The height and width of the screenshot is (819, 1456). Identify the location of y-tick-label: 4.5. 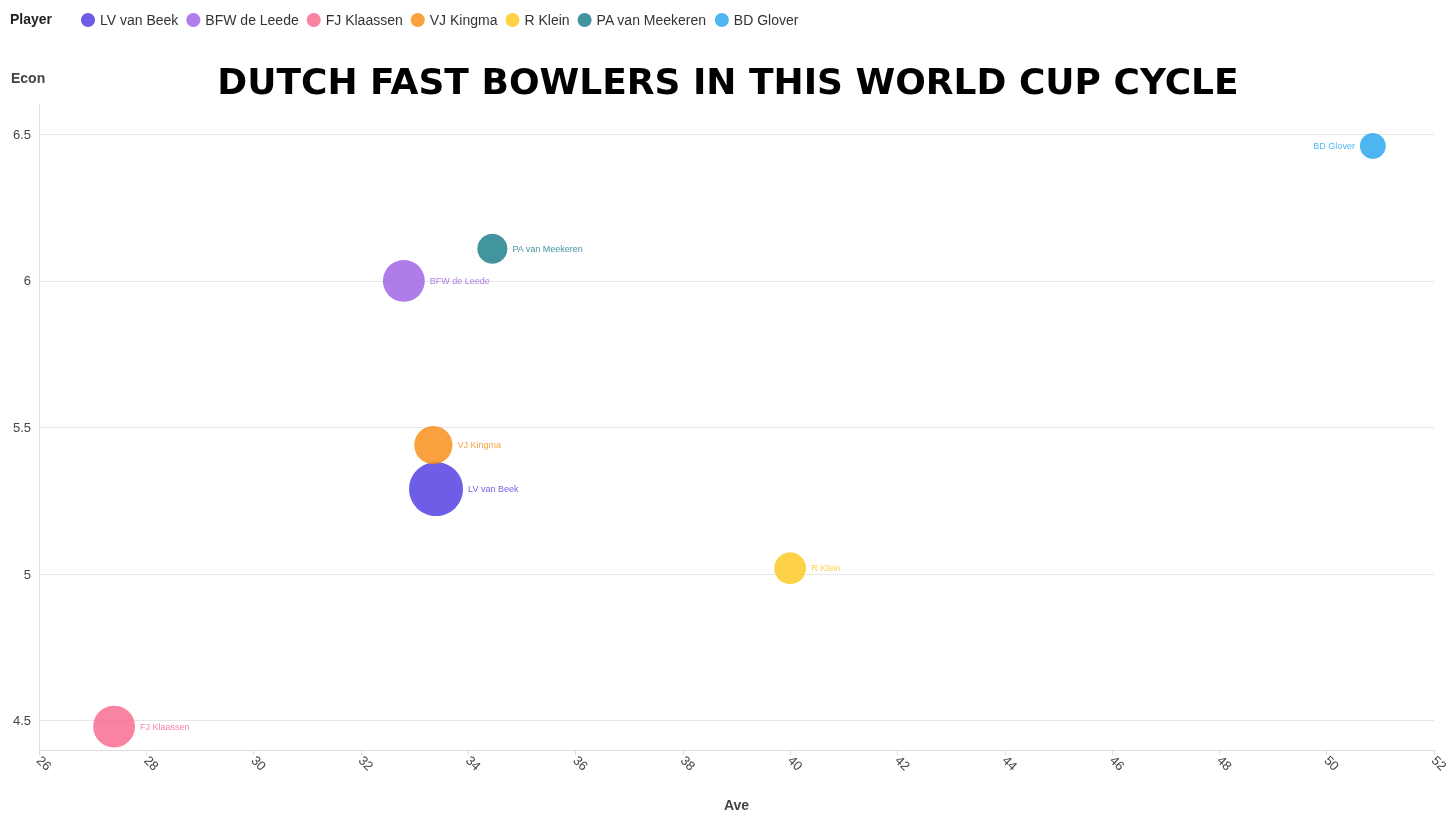
(21, 721).